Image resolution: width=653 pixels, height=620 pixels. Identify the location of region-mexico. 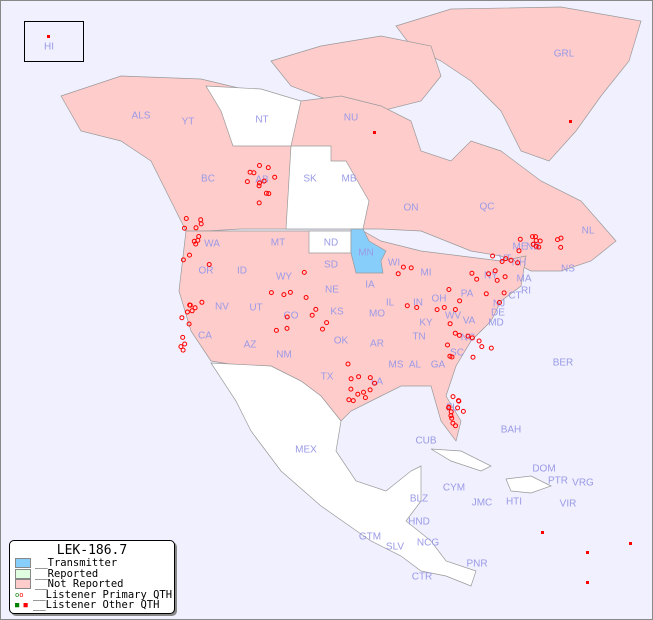
(343, 474).